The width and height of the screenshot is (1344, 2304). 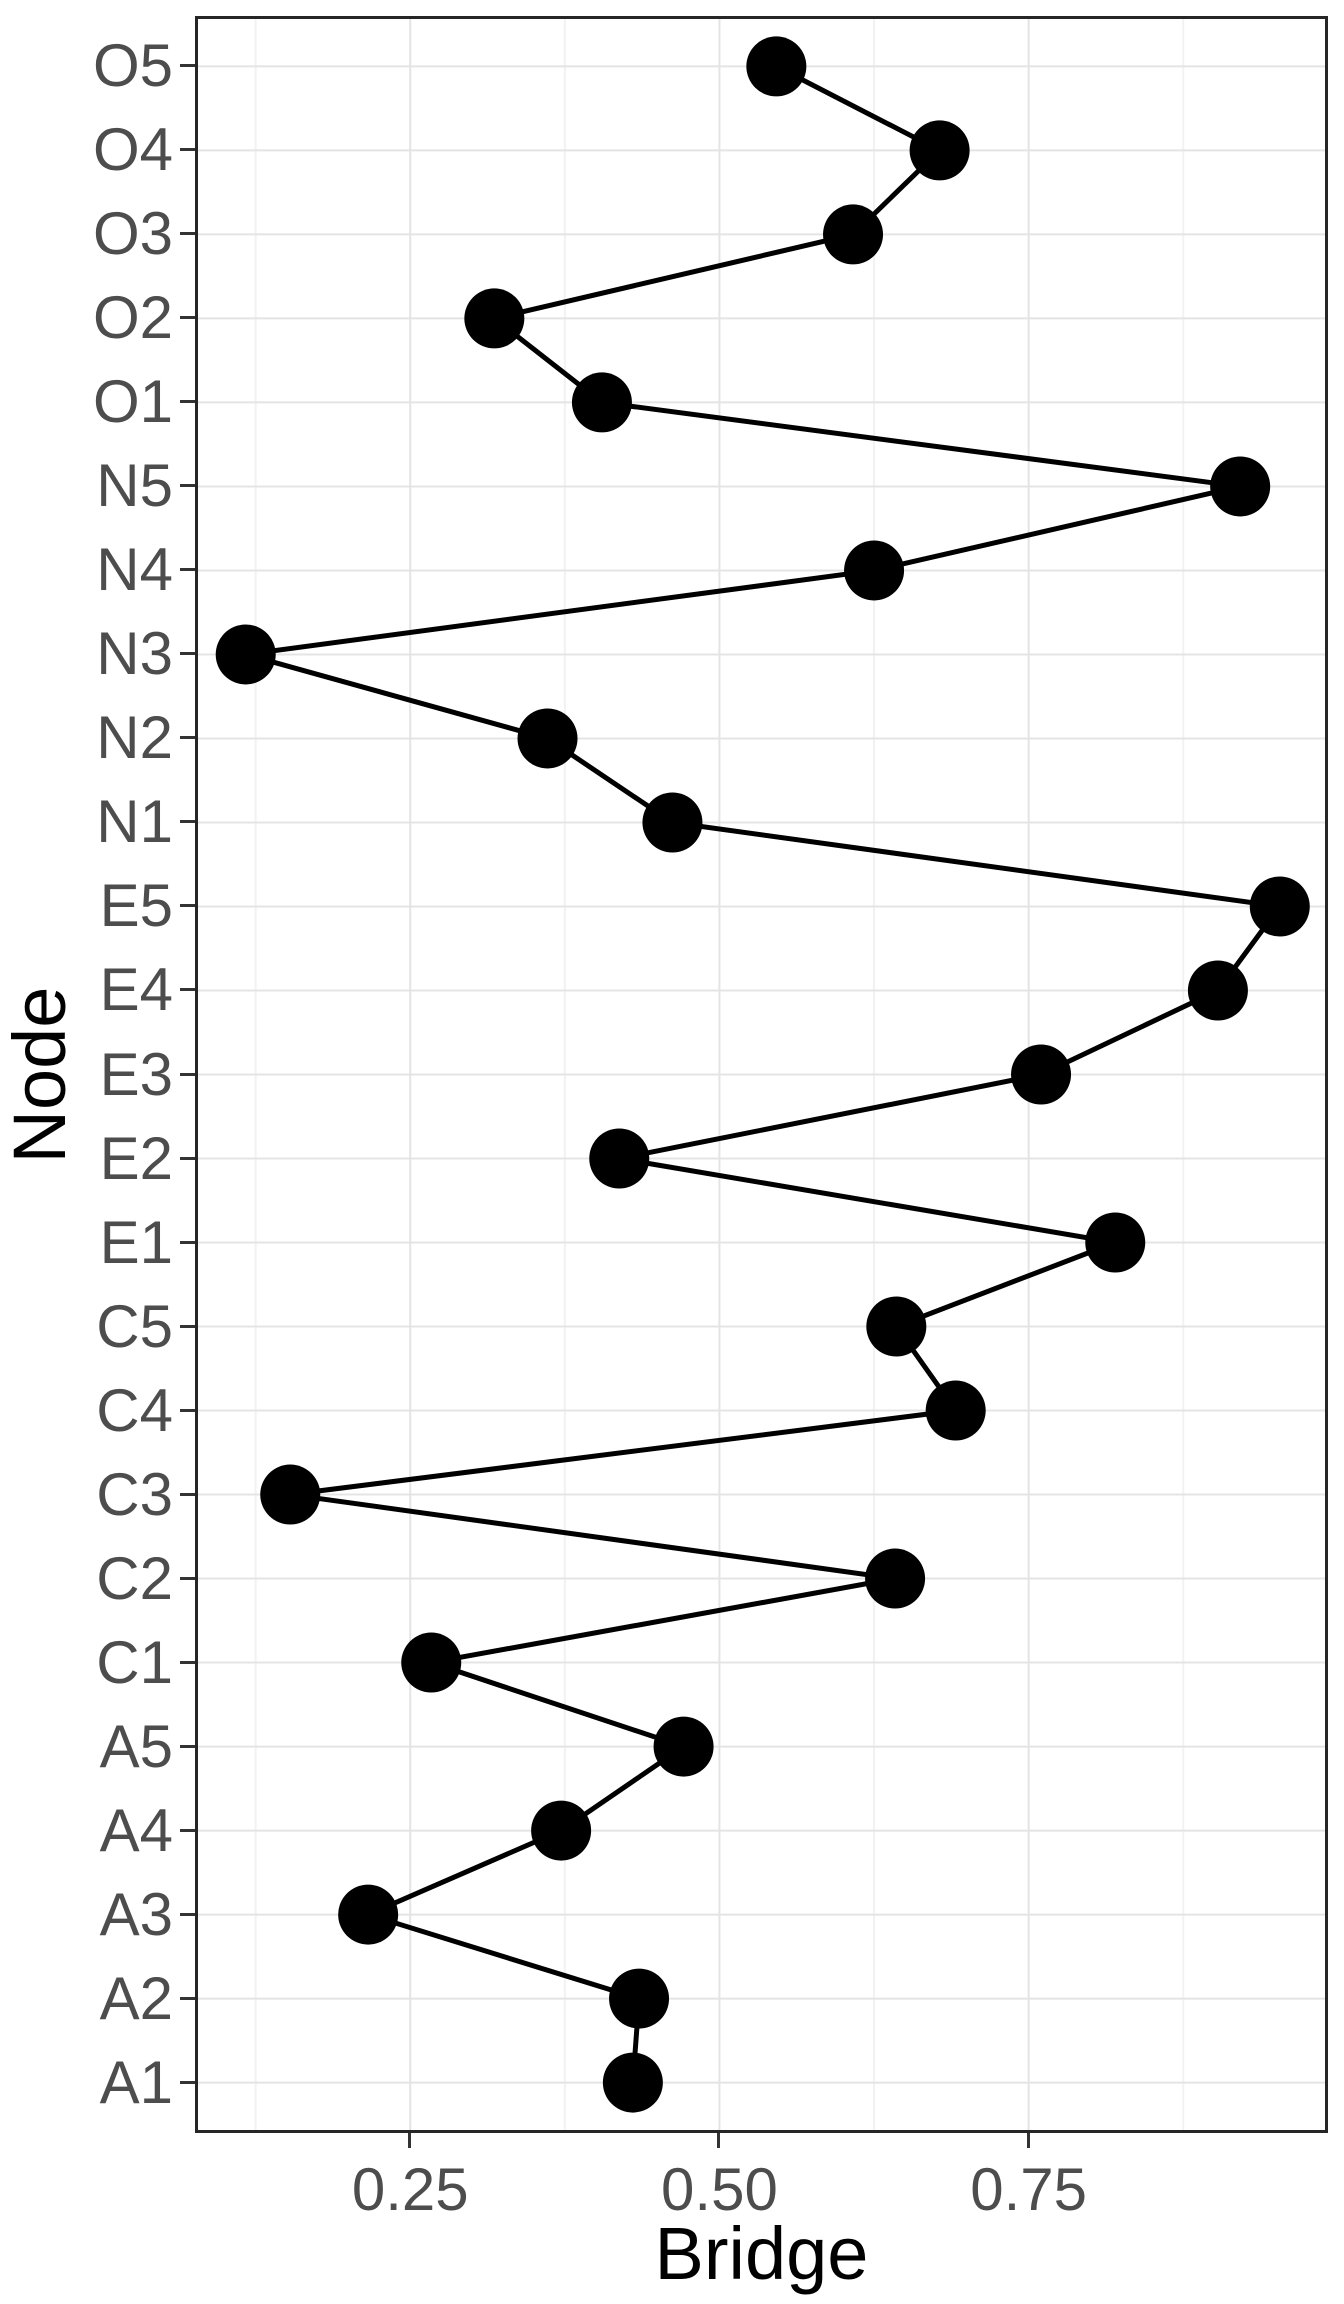 What do you see at coordinates (955, 1410) in the screenshot?
I see `data-point-C4` at bounding box center [955, 1410].